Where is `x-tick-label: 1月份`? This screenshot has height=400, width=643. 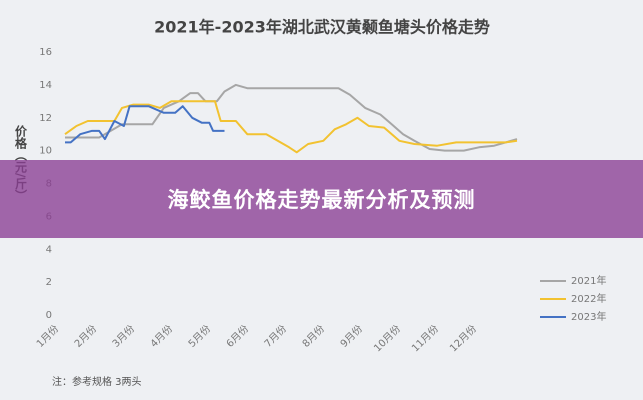
x-tick-label: 1月份 is located at coordinates (47, 336).